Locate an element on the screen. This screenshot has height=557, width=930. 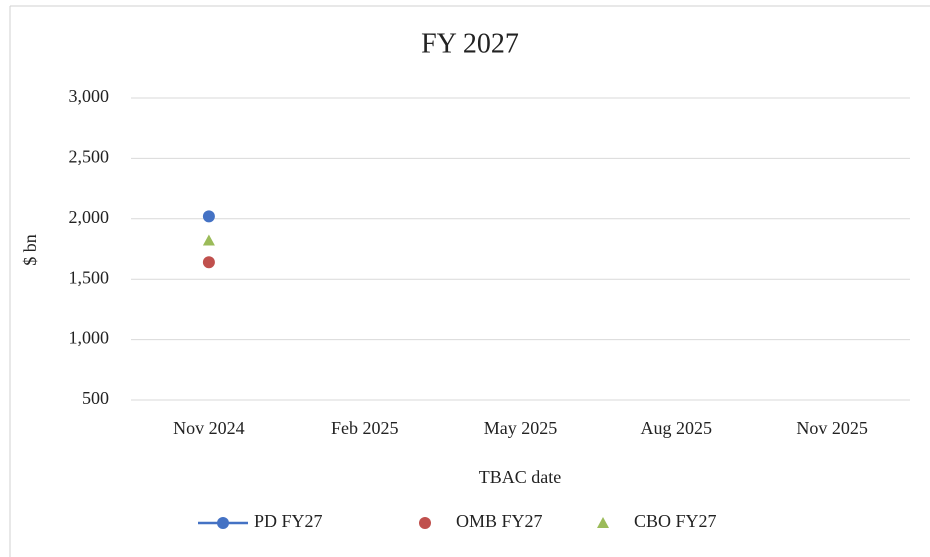
legend-label: PD FY27 is located at coordinates (288, 521).